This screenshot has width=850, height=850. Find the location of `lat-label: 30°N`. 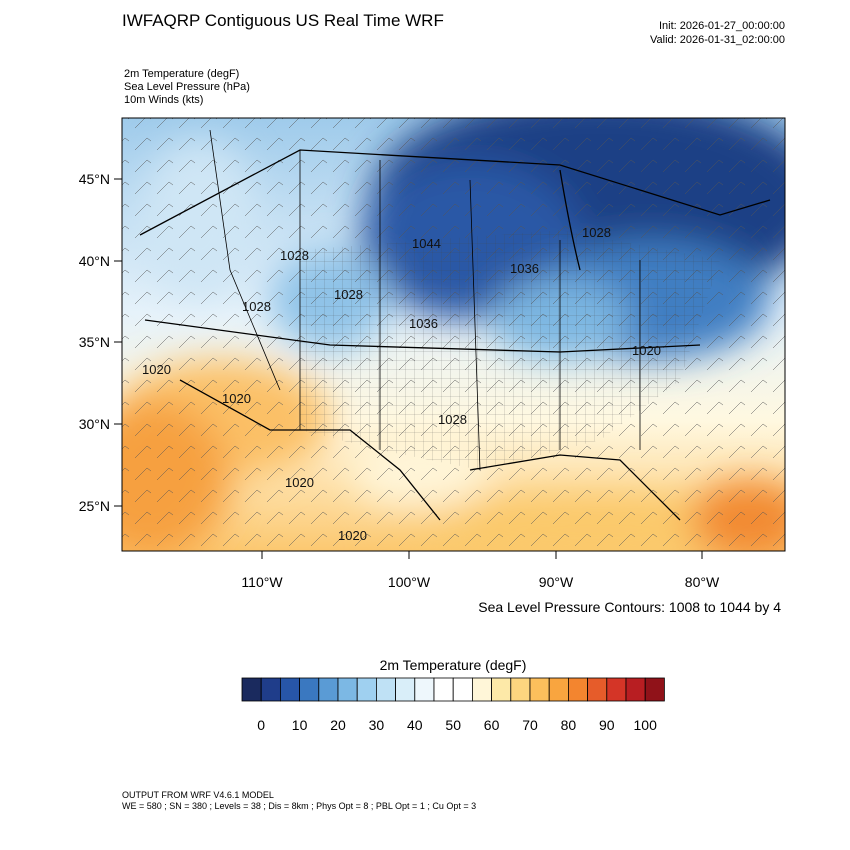

lat-label: 30°N is located at coordinates (94, 424).